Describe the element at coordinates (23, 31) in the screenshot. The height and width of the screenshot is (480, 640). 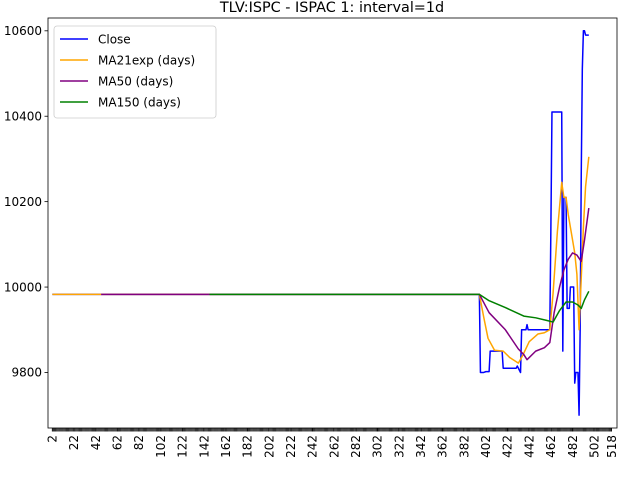
I see `y-tick-label: 10600` at that location.